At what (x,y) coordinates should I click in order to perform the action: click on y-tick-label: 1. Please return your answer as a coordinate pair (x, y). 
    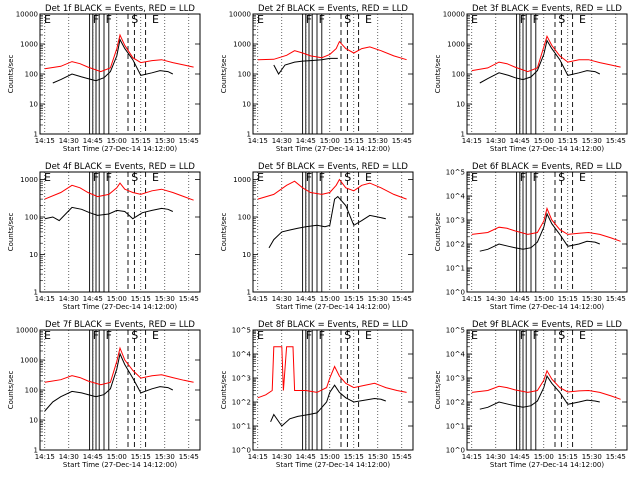
    Looking at the image, I should click on (249, 135).